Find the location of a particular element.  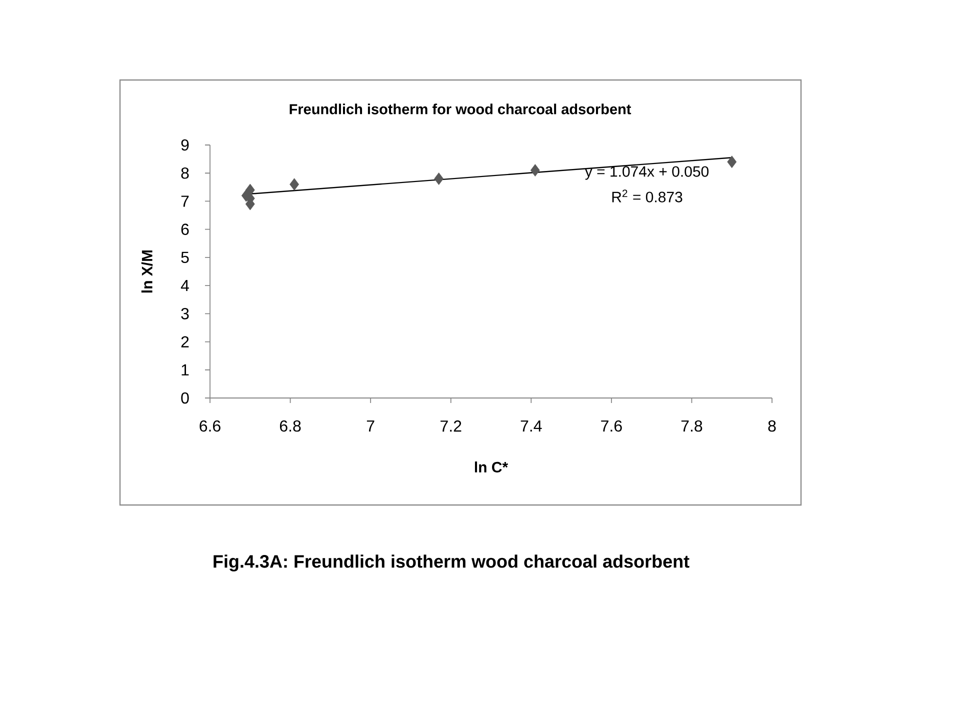

y-axis-title: ln X/M is located at coordinates (147, 271).